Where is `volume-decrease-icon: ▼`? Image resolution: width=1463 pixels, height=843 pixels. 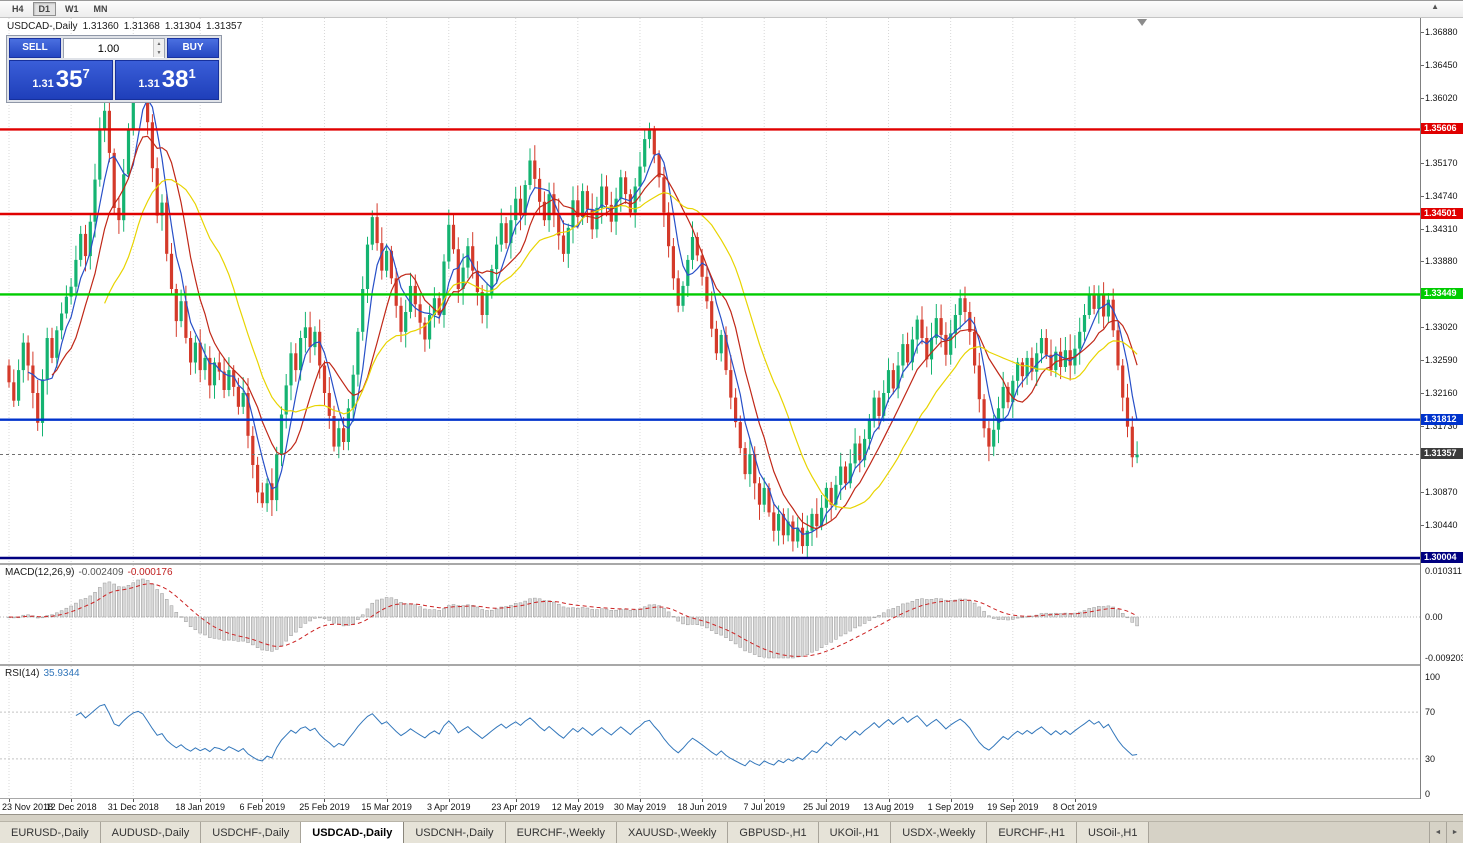 volume-decrease-icon: ▼ is located at coordinates (159, 52).